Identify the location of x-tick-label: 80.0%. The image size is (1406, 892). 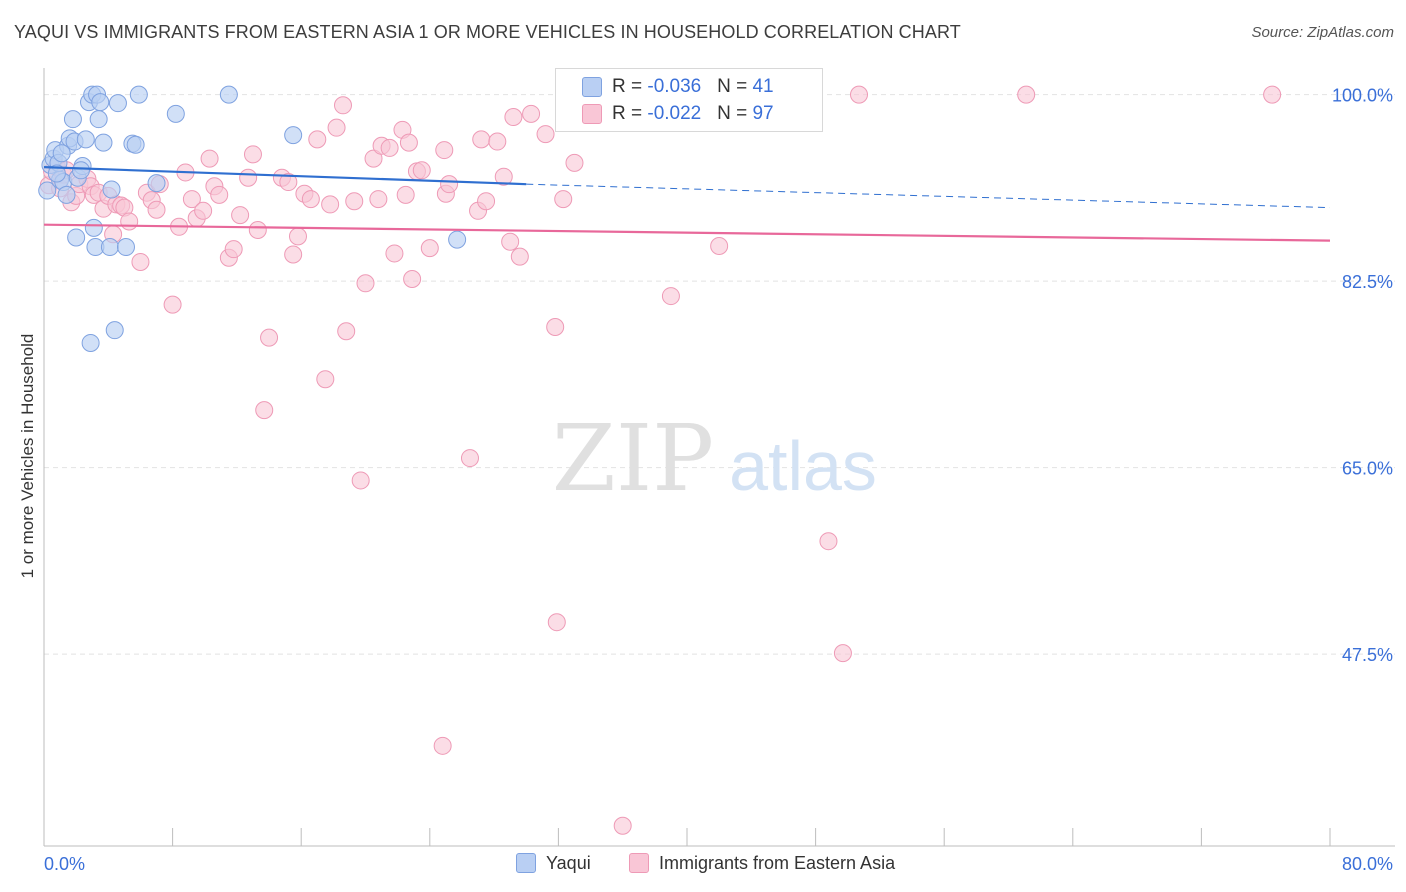
(1367, 864).